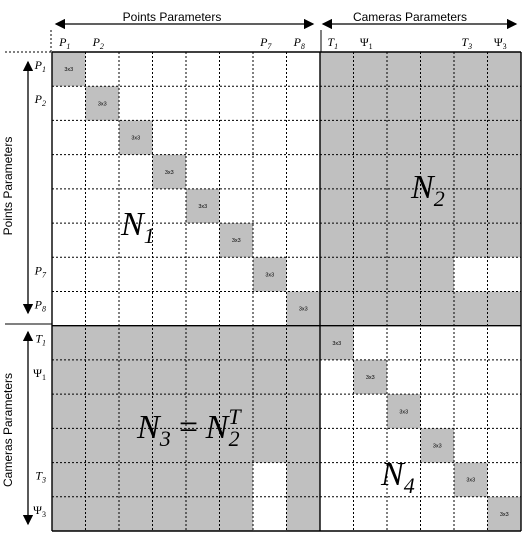 This screenshot has width=528, height=539. Describe the element at coordinates (169, 514) in the screenshot. I see `matrix-cell-r13-c3` at that location.